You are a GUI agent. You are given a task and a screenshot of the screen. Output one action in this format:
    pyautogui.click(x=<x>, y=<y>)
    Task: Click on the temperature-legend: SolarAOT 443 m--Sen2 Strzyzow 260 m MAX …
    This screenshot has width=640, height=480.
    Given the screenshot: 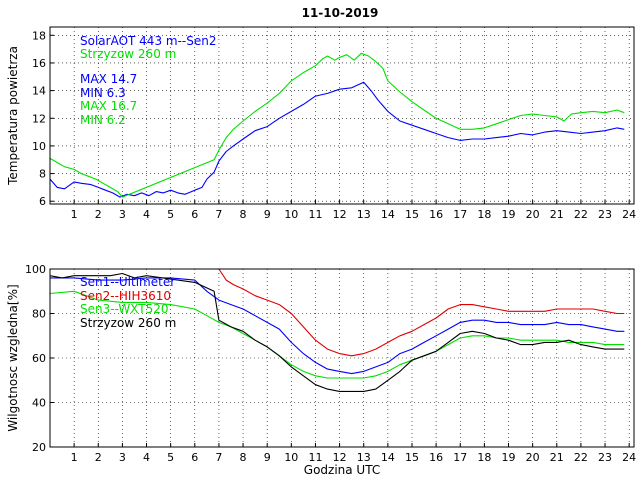 What is the action you would take?
    pyautogui.click(x=148, y=80)
    